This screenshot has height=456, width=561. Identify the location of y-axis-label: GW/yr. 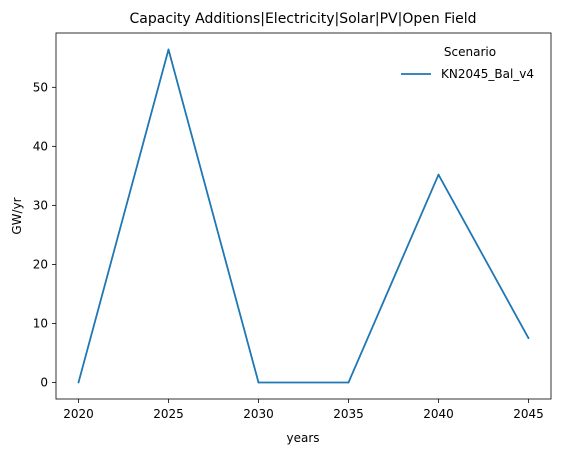
(17, 215).